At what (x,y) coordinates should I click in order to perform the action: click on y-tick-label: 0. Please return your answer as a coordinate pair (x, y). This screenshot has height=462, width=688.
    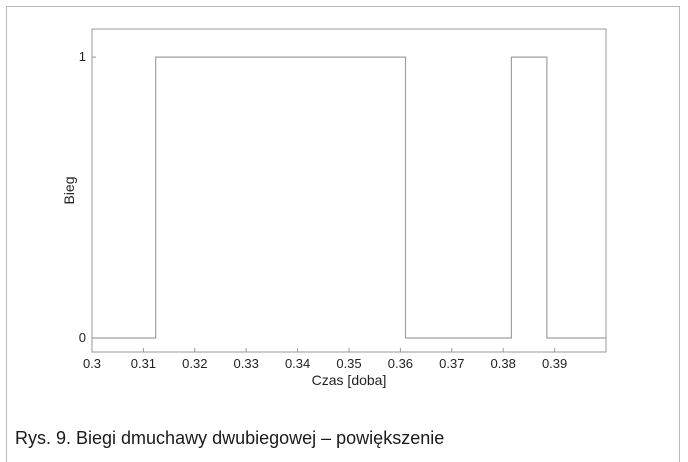
    Looking at the image, I should click on (82, 337).